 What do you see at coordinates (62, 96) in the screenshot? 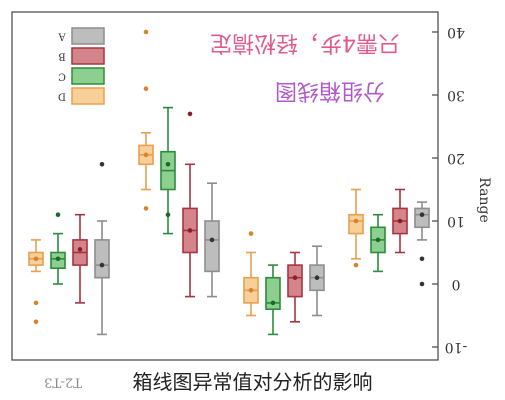
I see `legend-label-D: D` at bounding box center [62, 96].